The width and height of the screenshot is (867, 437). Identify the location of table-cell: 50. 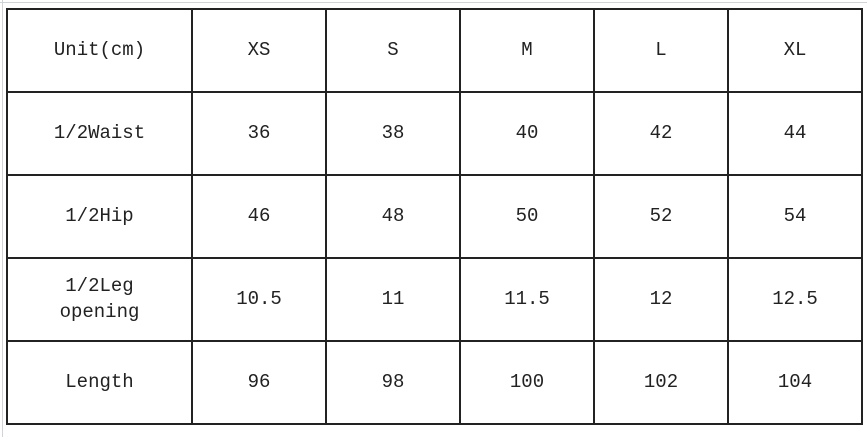
(527, 216).